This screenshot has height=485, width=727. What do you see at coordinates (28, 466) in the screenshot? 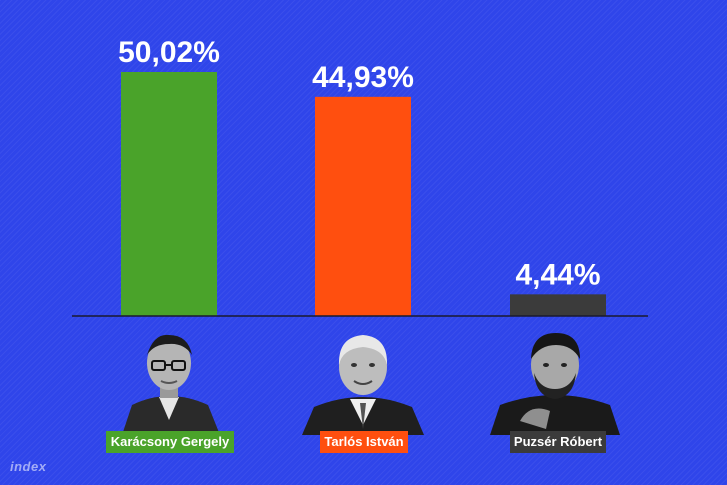
I see `index-logo: index` at bounding box center [28, 466].